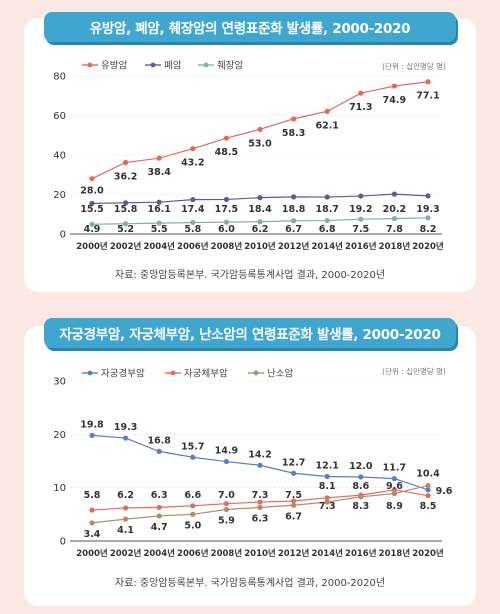 This screenshot has width=500, height=614. Describe the element at coordinates (394, 468) in the screenshot. I see `chart2-data-label: 11.7` at that location.